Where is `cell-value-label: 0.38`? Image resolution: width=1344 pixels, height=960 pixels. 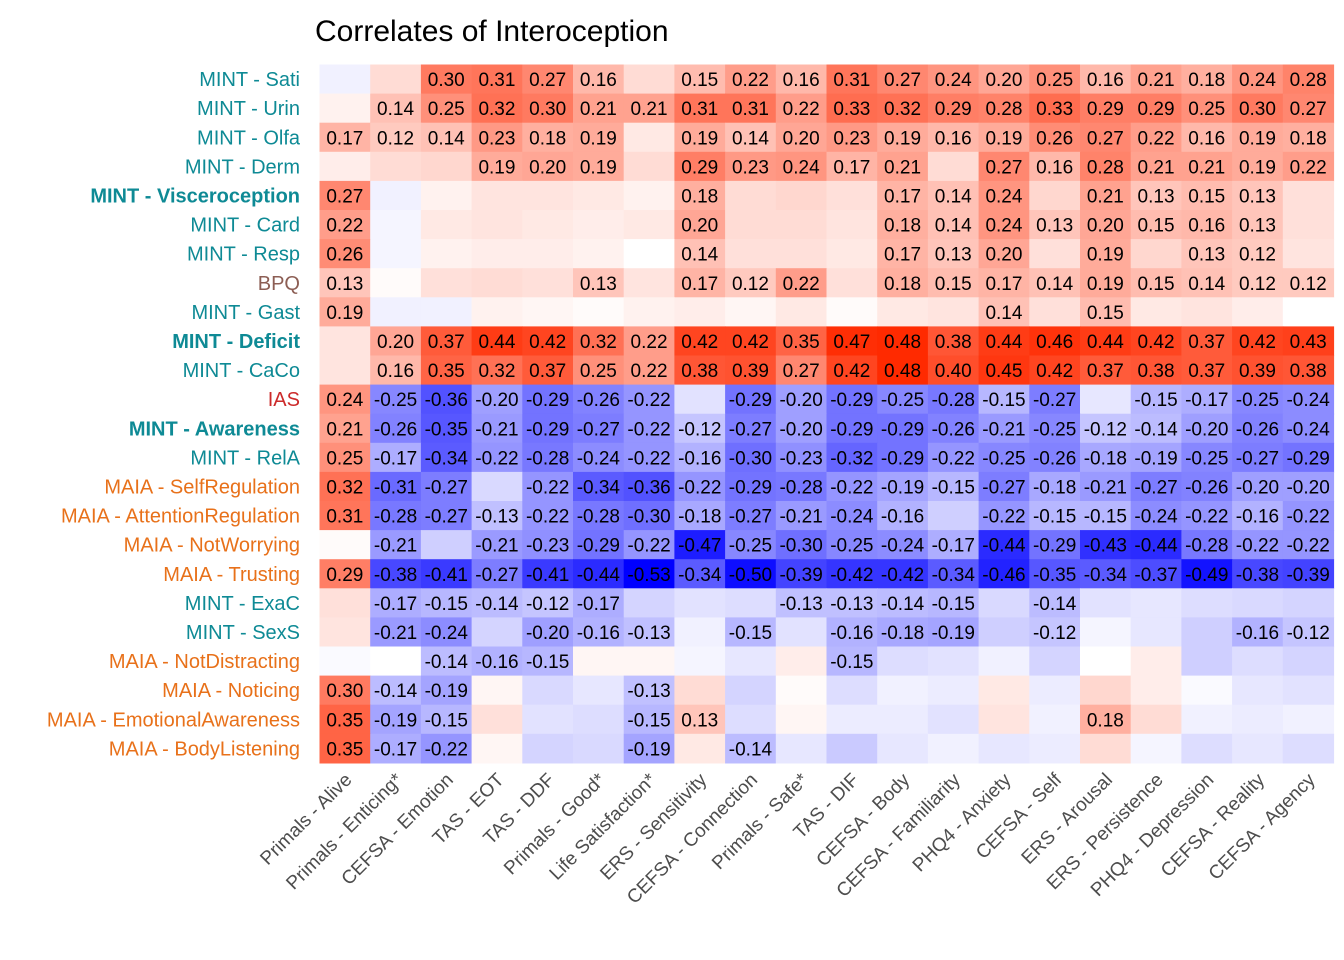
cell-value-label: 0.38 is located at coordinates (699, 371).